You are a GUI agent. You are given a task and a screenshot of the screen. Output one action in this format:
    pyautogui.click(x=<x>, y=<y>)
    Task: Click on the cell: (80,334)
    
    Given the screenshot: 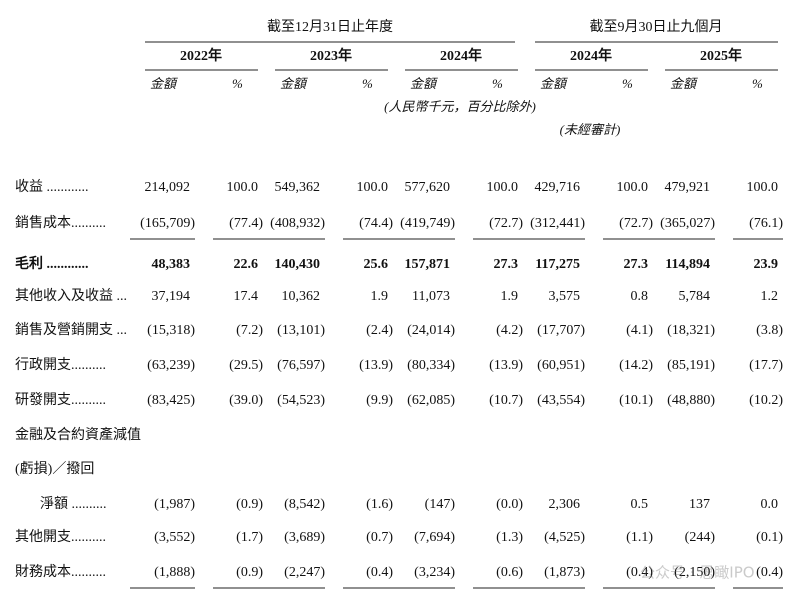 What is the action you would take?
    pyautogui.click(x=431, y=365)
    